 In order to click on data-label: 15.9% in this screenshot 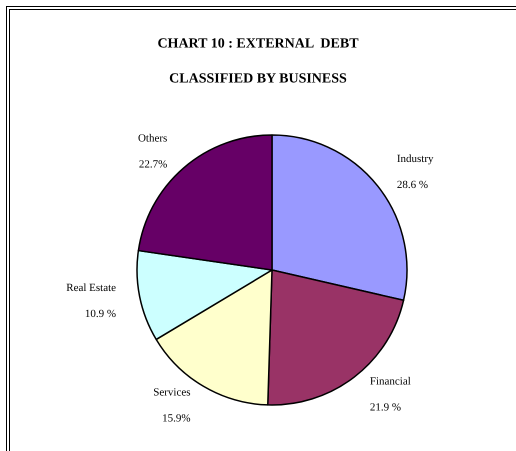, I will do `click(176, 418)`.